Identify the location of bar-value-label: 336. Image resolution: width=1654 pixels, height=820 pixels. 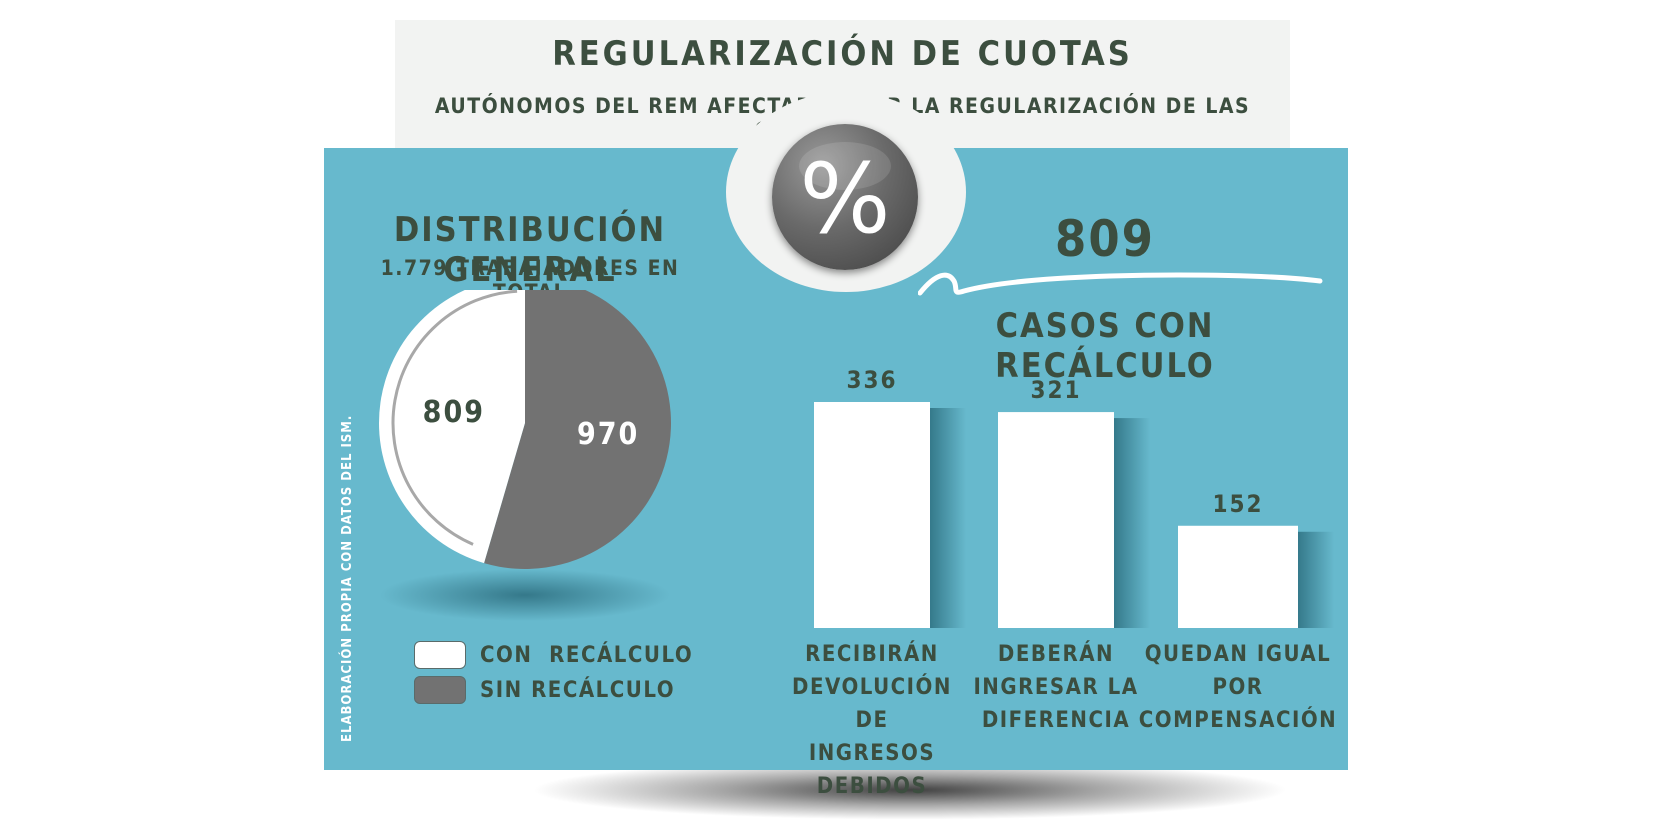
(871, 380).